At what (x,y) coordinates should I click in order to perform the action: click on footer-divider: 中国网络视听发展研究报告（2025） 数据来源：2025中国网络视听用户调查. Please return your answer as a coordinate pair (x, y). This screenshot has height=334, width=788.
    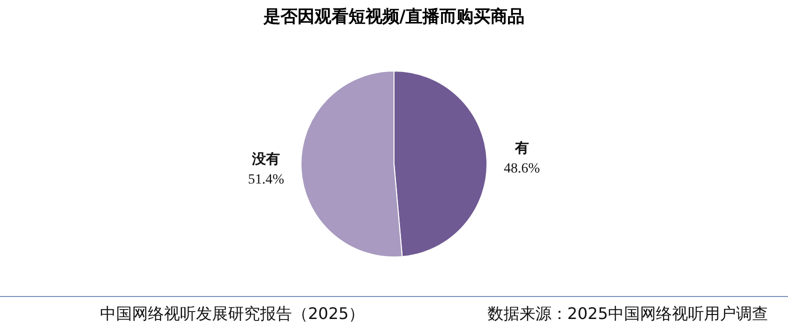
    Looking at the image, I should click on (394, 314).